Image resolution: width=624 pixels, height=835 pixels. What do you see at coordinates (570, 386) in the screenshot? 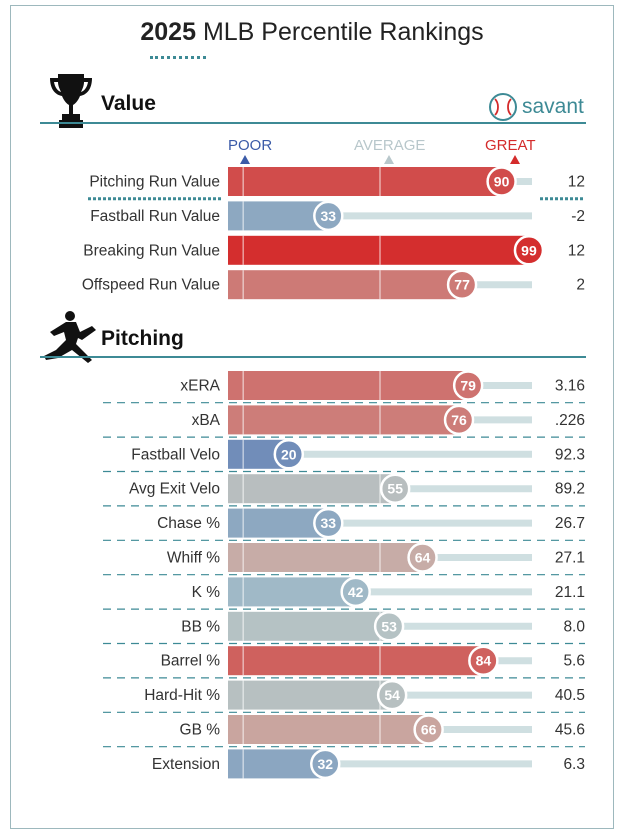
I see `metric-value: 3.16` at bounding box center [570, 386].